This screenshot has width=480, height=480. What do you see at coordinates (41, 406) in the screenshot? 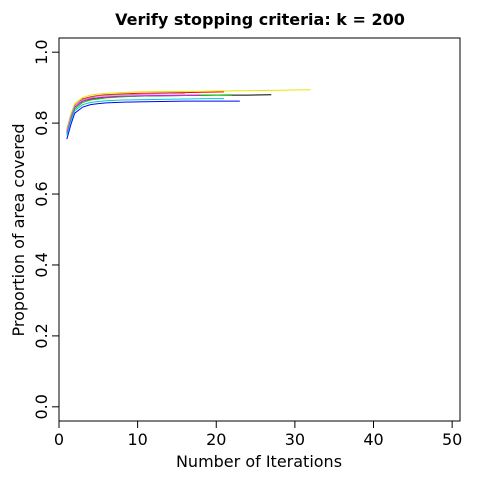
I see `y-tick-label: 0.0` at bounding box center [41, 406].